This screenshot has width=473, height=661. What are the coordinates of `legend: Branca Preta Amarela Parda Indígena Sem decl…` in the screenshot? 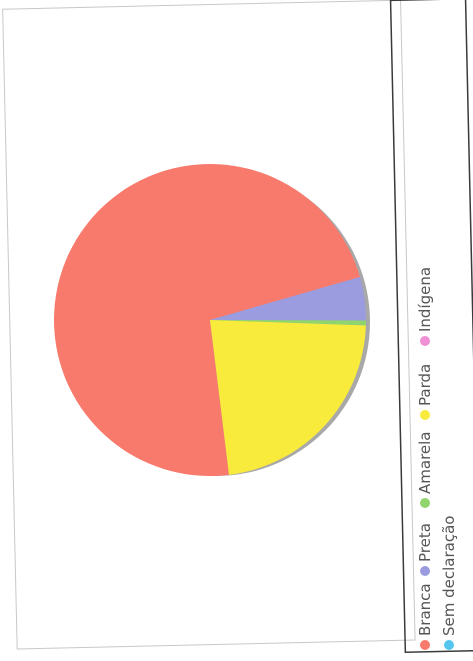 It's located at (437, 458).